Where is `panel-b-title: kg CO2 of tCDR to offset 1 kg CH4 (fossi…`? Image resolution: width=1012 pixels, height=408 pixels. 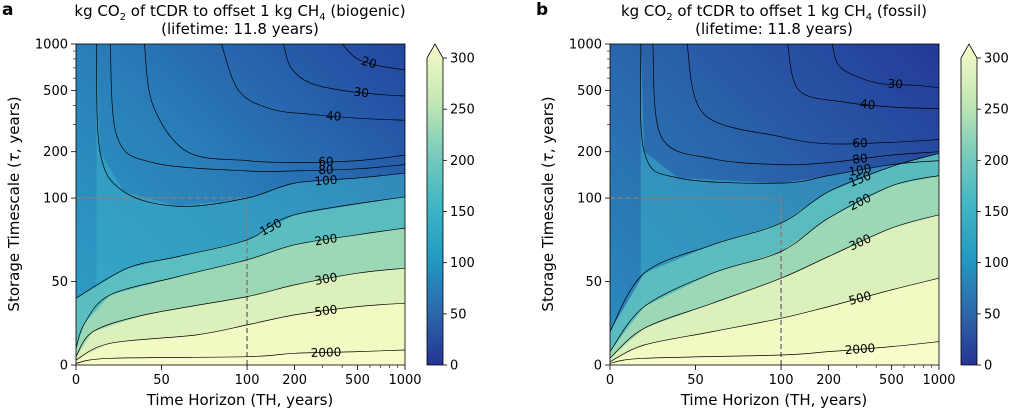 panel-b-title: kg CO2 of tCDR to offset 1 kg CH4 (fossi… is located at coordinates (774, 12).